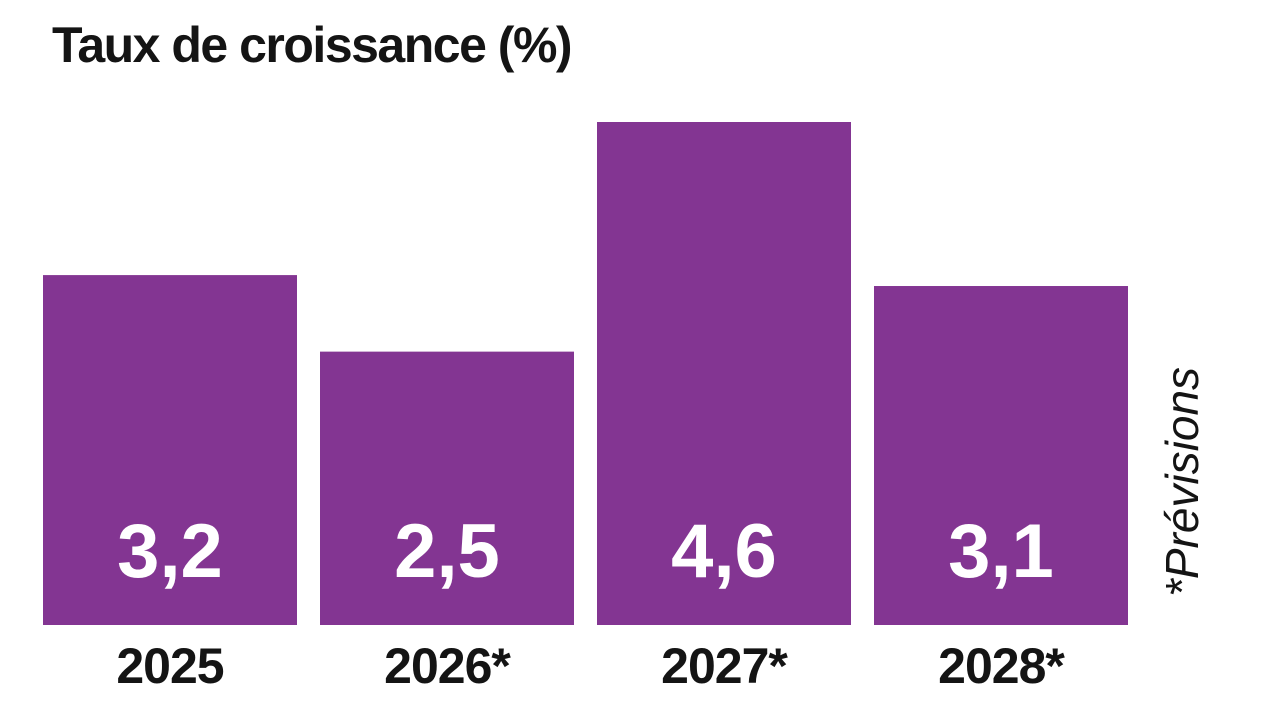  I want to click on bar-2028, so click(1001, 455).